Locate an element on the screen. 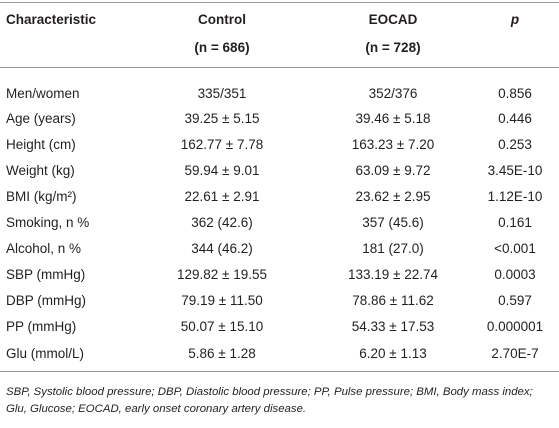 The height and width of the screenshot is (428, 559). table-cell: 50.07 ± 15.10 is located at coordinates (222, 326).